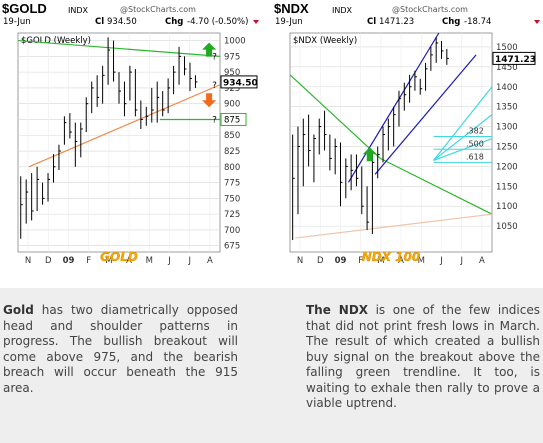 This screenshot has width=543, height=443. Describe the element at coordinates (99, 22) in the screenshot. I see `gold-close-label: Cl` at that location.